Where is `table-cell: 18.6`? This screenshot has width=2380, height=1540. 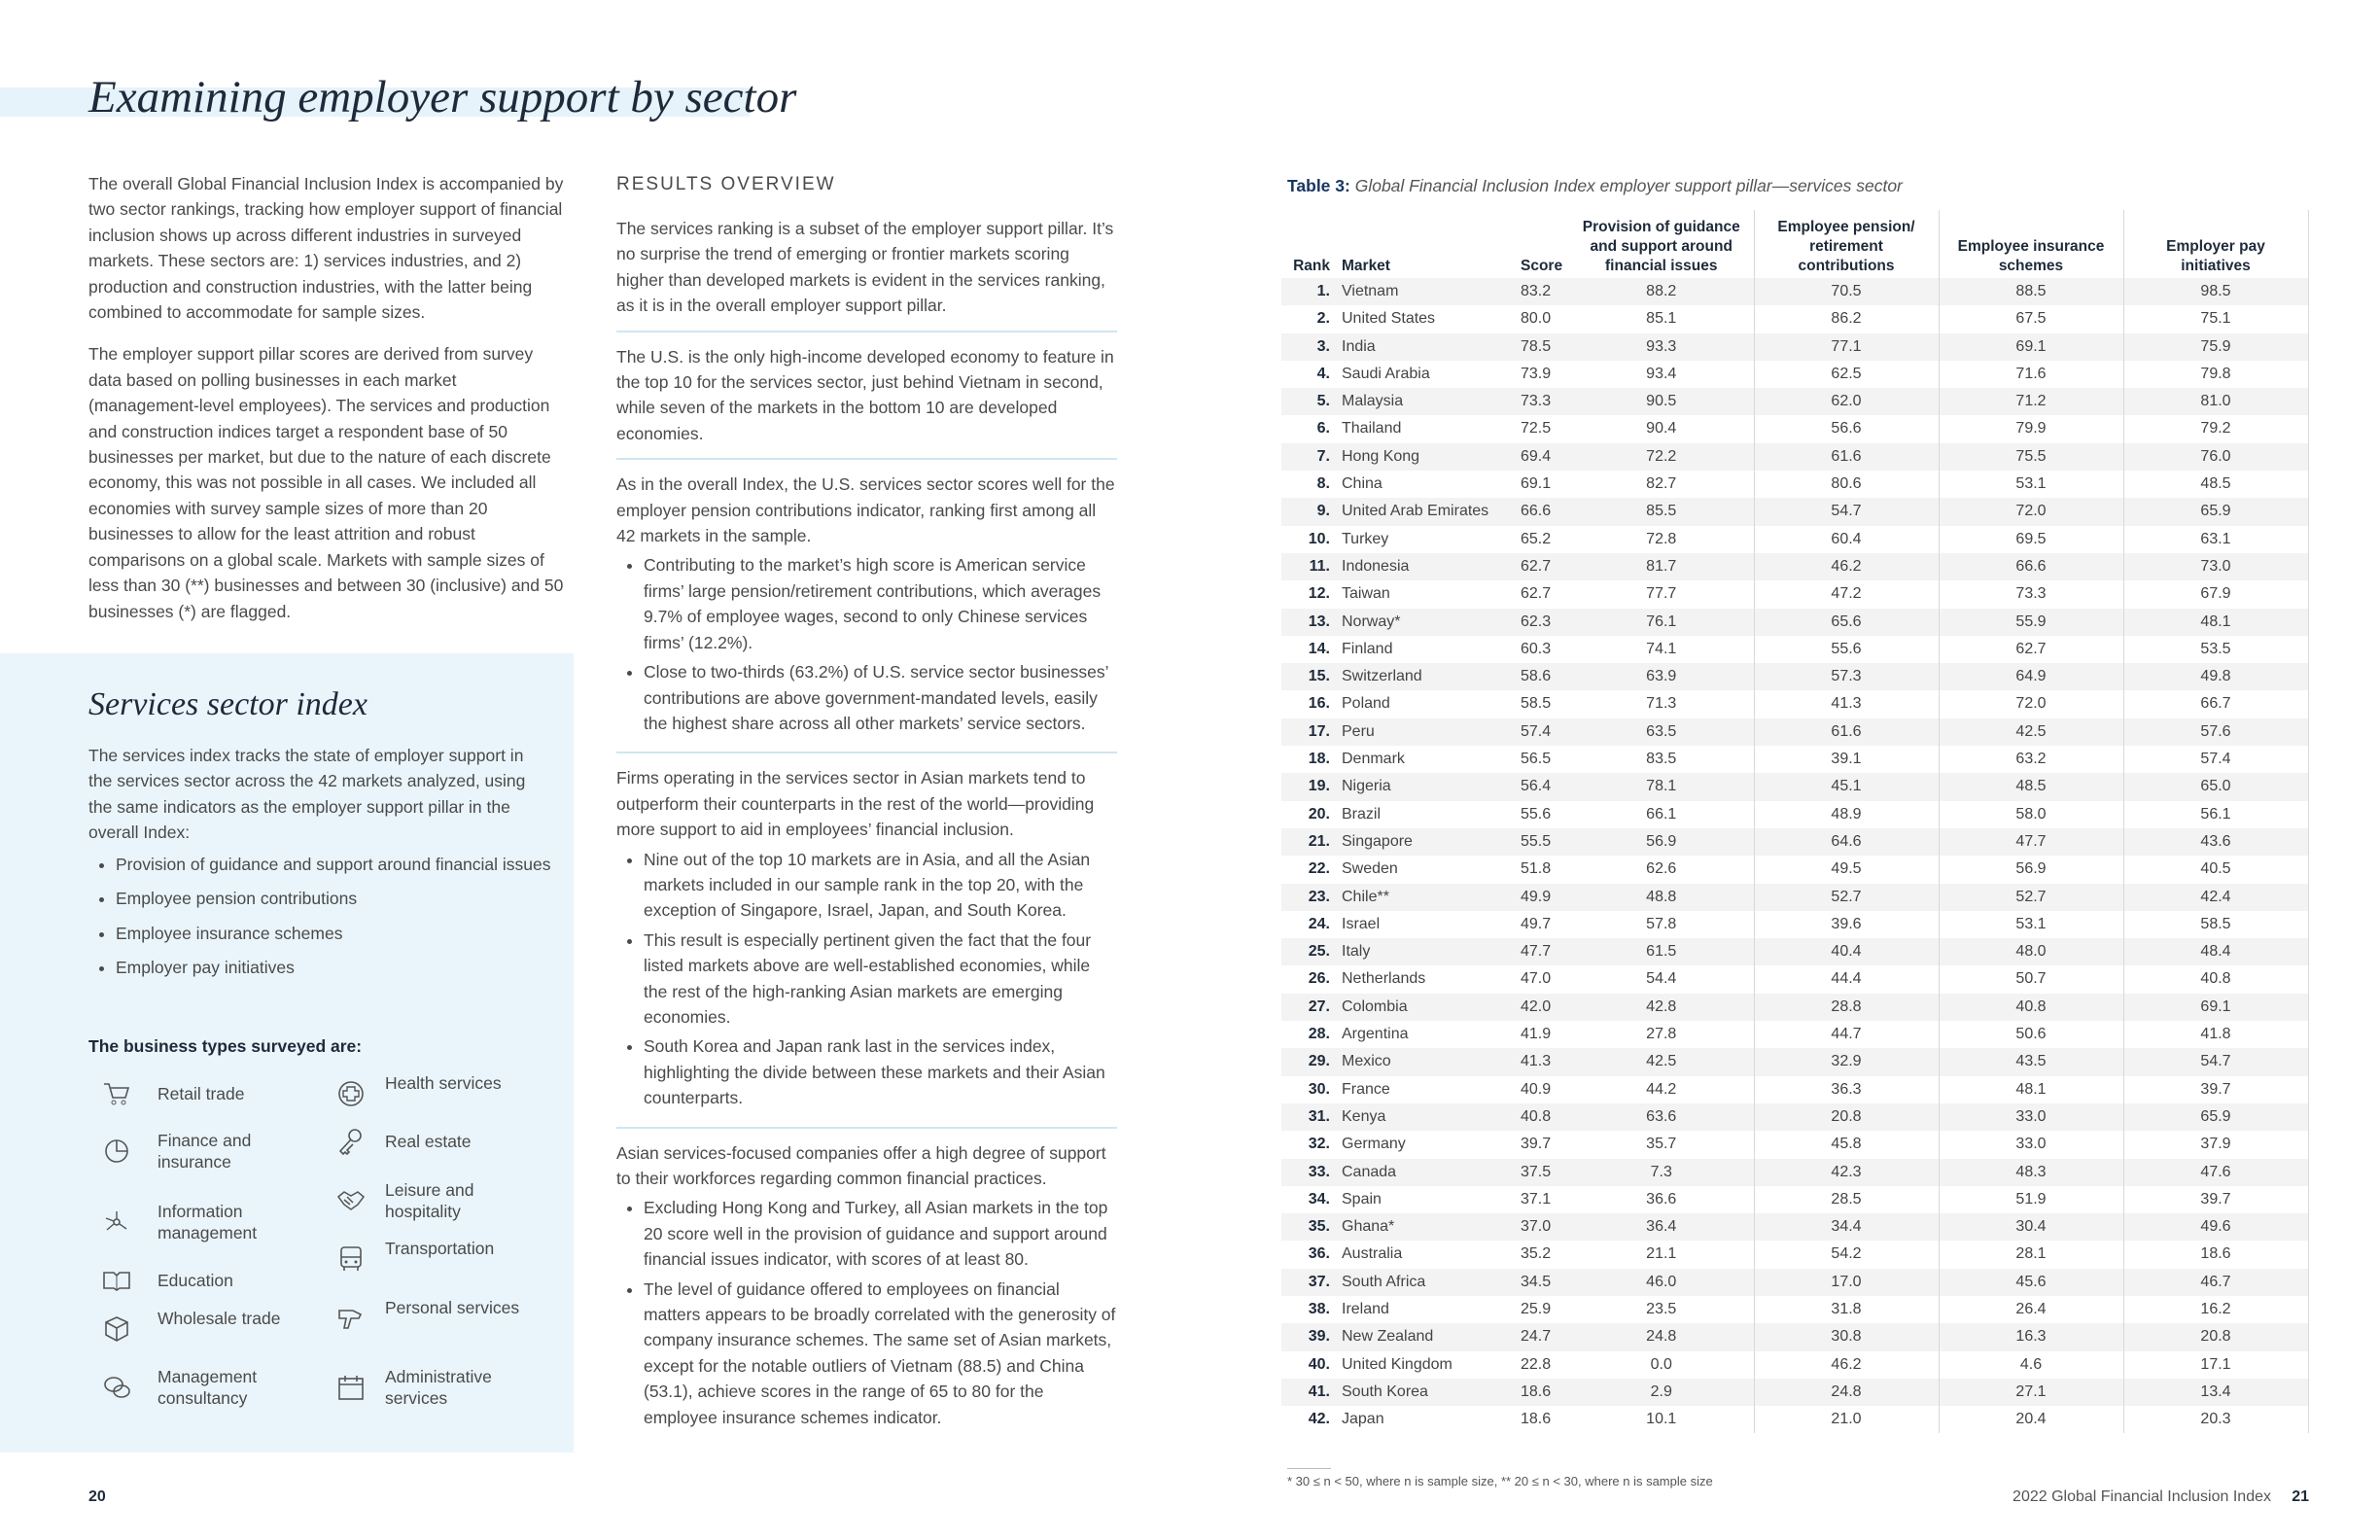
table-cell: 18.6 is located at coordinates (1536, 1419).